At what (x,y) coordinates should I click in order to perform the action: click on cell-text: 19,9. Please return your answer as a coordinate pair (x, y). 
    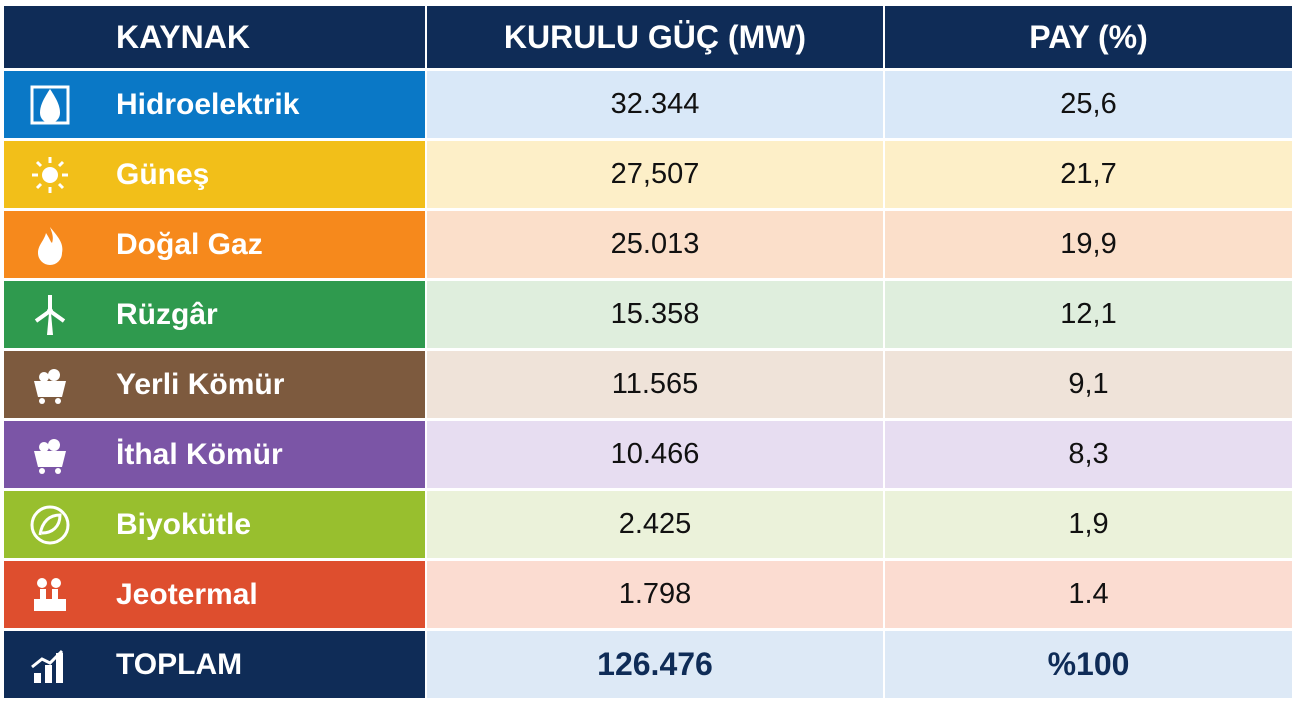
    Looking at the image, I should click on (1088, 244).